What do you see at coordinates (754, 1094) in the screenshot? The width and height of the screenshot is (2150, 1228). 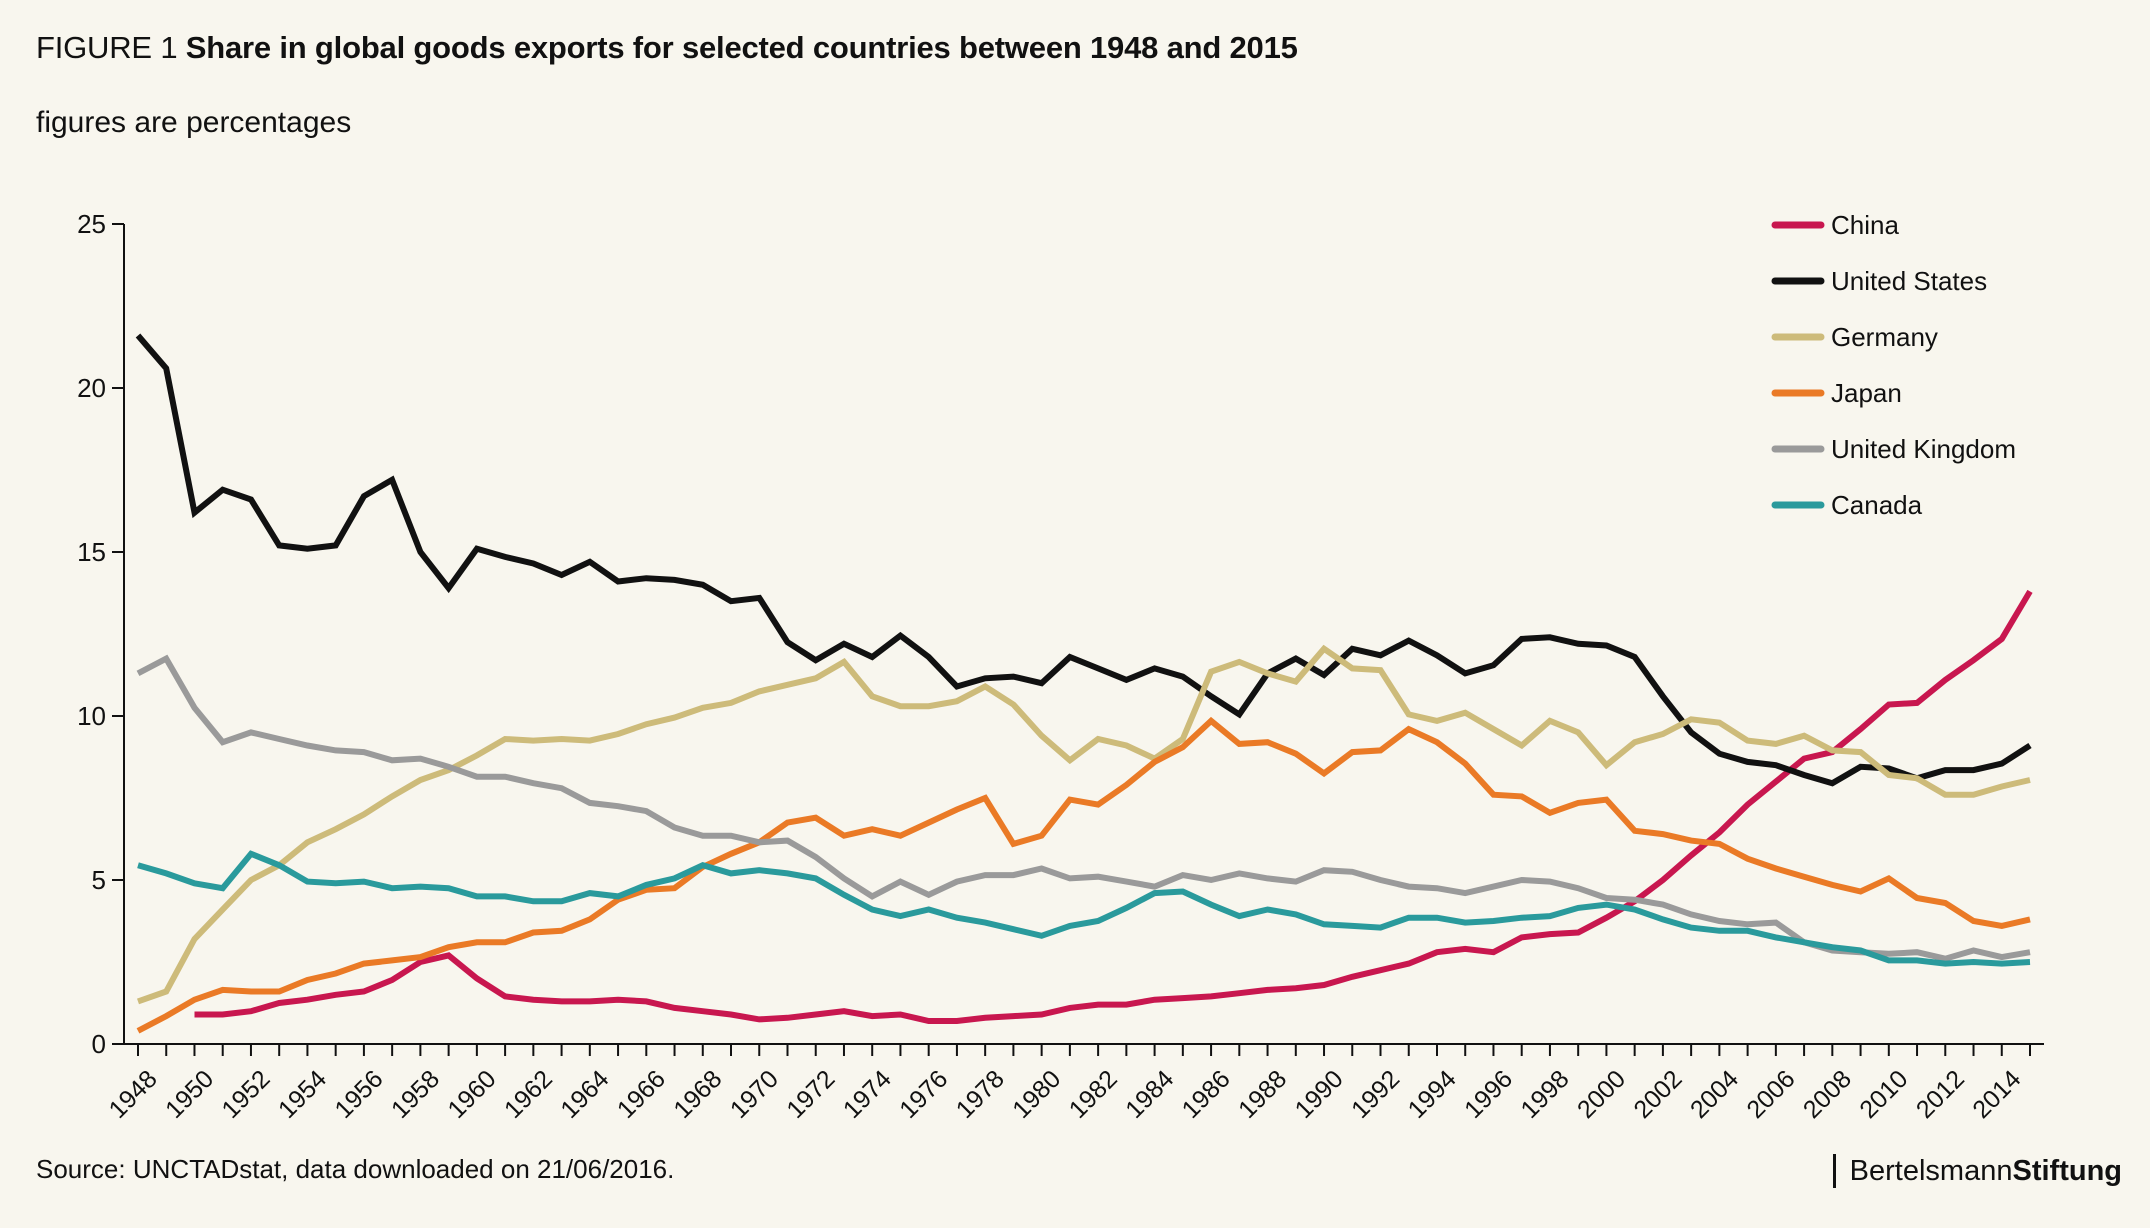 I see `x-tick-label: 1970` at bounding box center [754, 1094].